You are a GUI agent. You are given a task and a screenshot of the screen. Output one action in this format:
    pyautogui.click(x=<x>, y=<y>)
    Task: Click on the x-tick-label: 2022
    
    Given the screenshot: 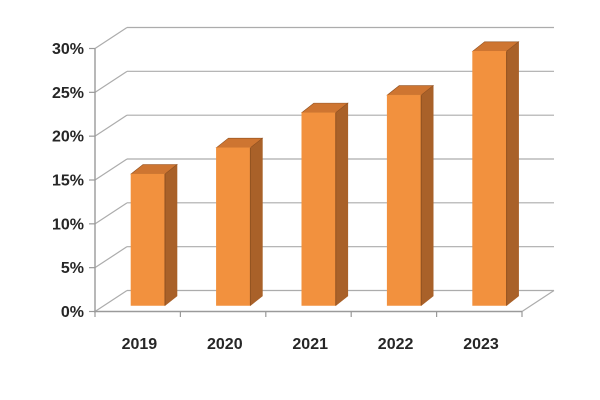 What is the action you would take?
    pyautogui.click(x=396, y=344)
    